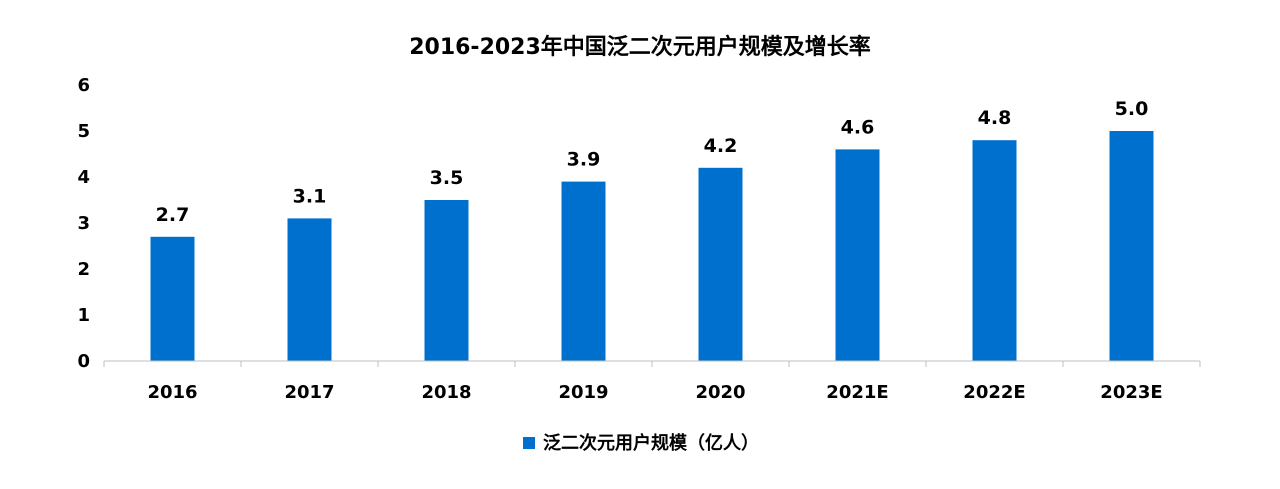 The height and width of the screenshot is (489, 1280). I want to click on bar-2016, so click(172, 298).